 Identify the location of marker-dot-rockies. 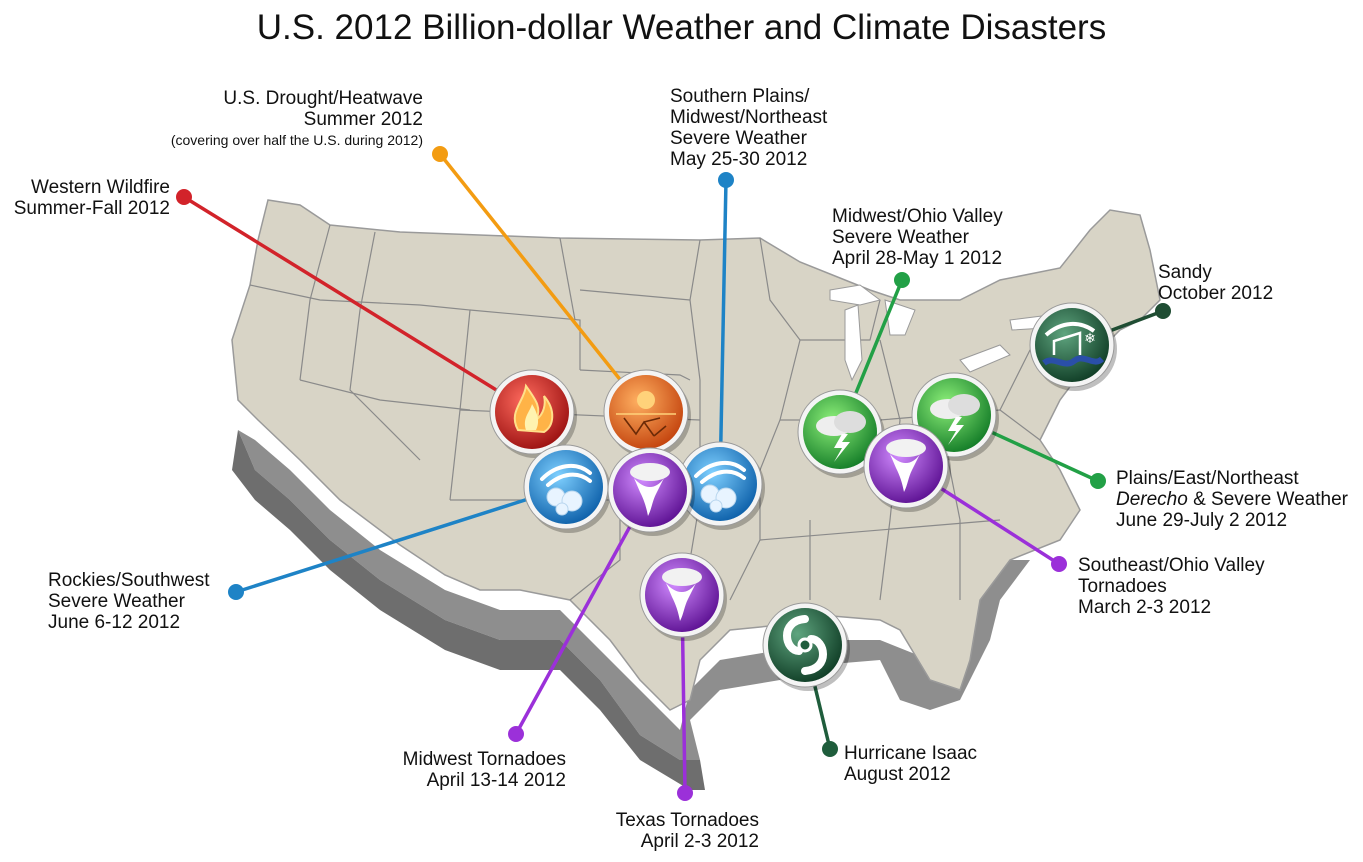
(236, 592).